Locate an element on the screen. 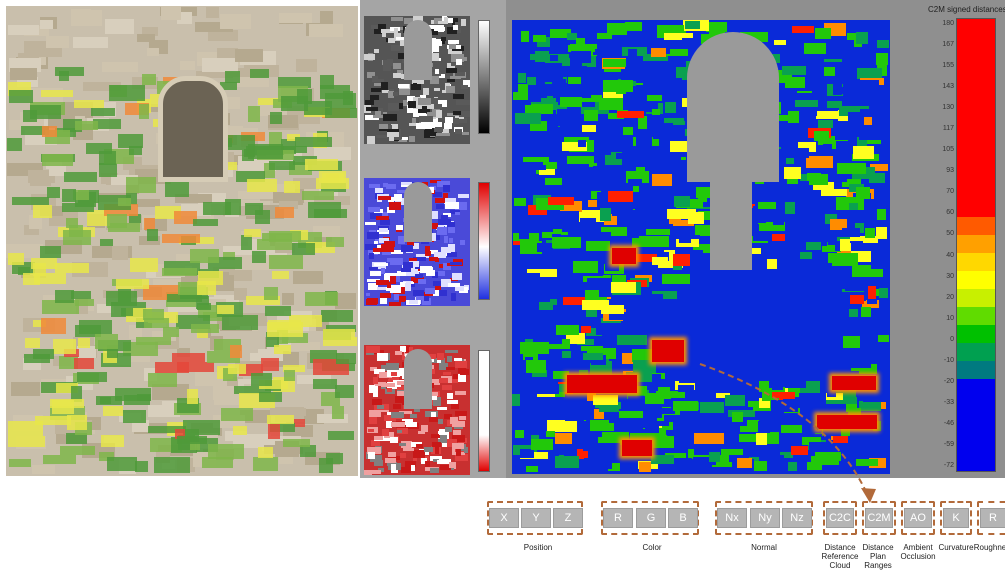 The image size is (1005, 570). colorbar-tick-label: 130 is located at coordinates (948, 108).